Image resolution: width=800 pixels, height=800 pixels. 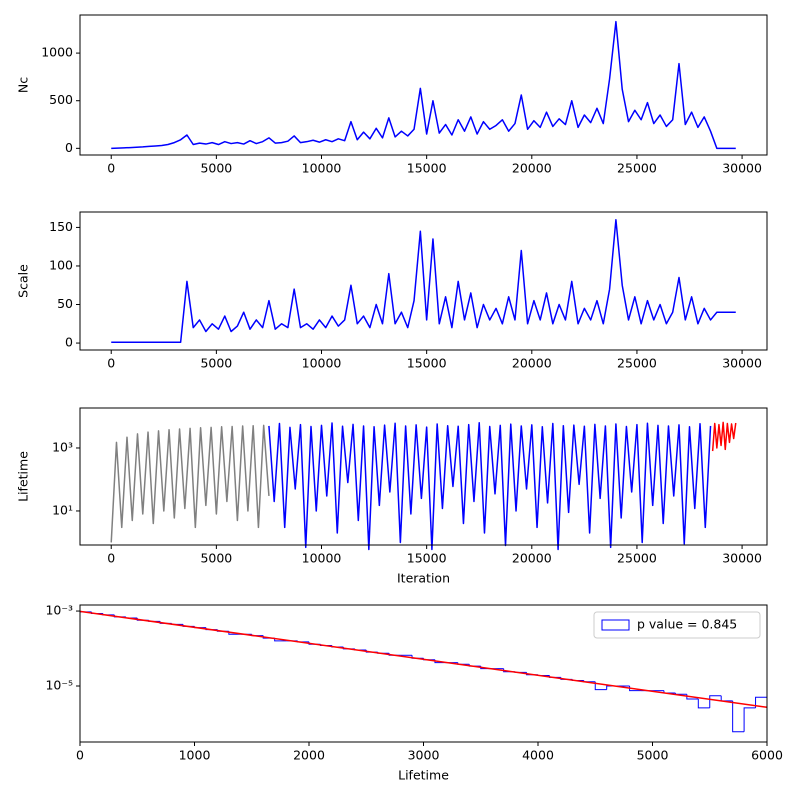 I want to click on x-tick-label: 1000, so click(x=195, y=755).